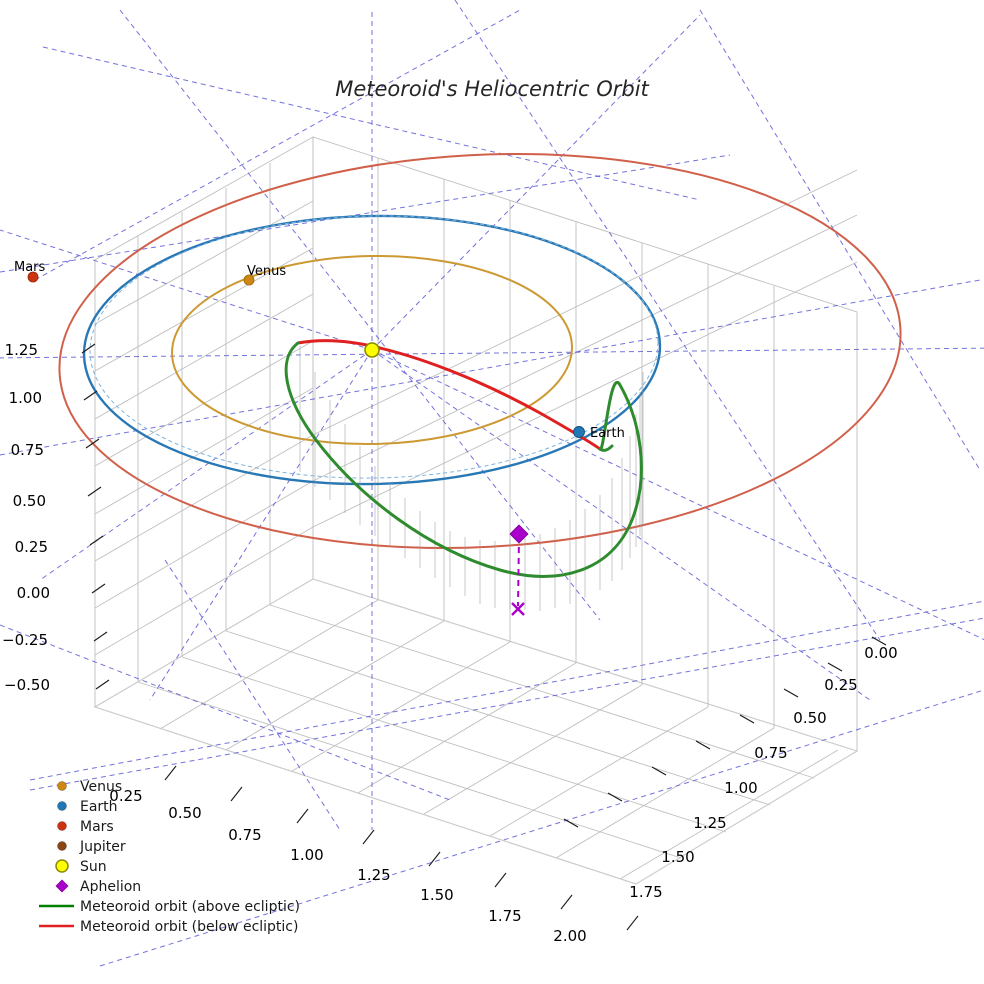  Describe the element at coordinates (184, 813) in the screenshot. I see `x-tick-label-1: 0.50` at that location.